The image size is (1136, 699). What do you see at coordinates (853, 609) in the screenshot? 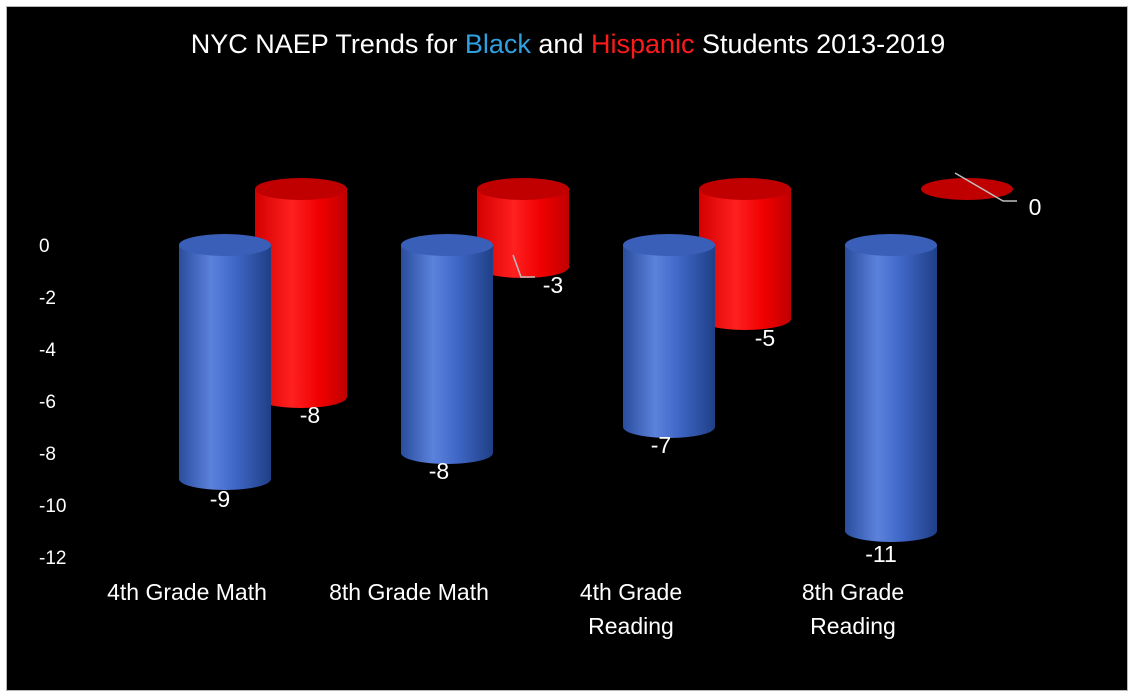
I see `category-label-3: 8th Grade Reading` at bounding box center [853, 609].